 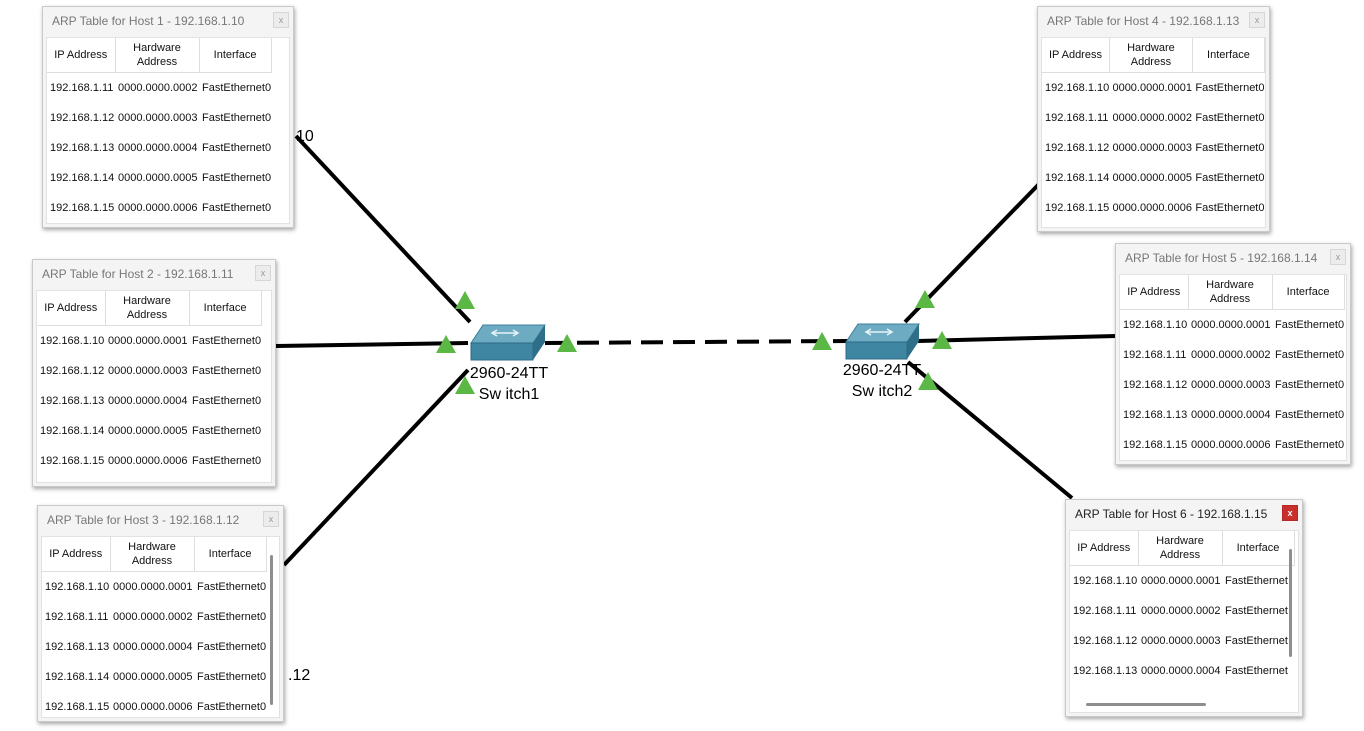 What do you see at coordinates (160, 520) in the screenshot?
I see `window-title-bar: ARP Table for Host 3 - 192.168.1.12 x` at bounding box center [160, 520].